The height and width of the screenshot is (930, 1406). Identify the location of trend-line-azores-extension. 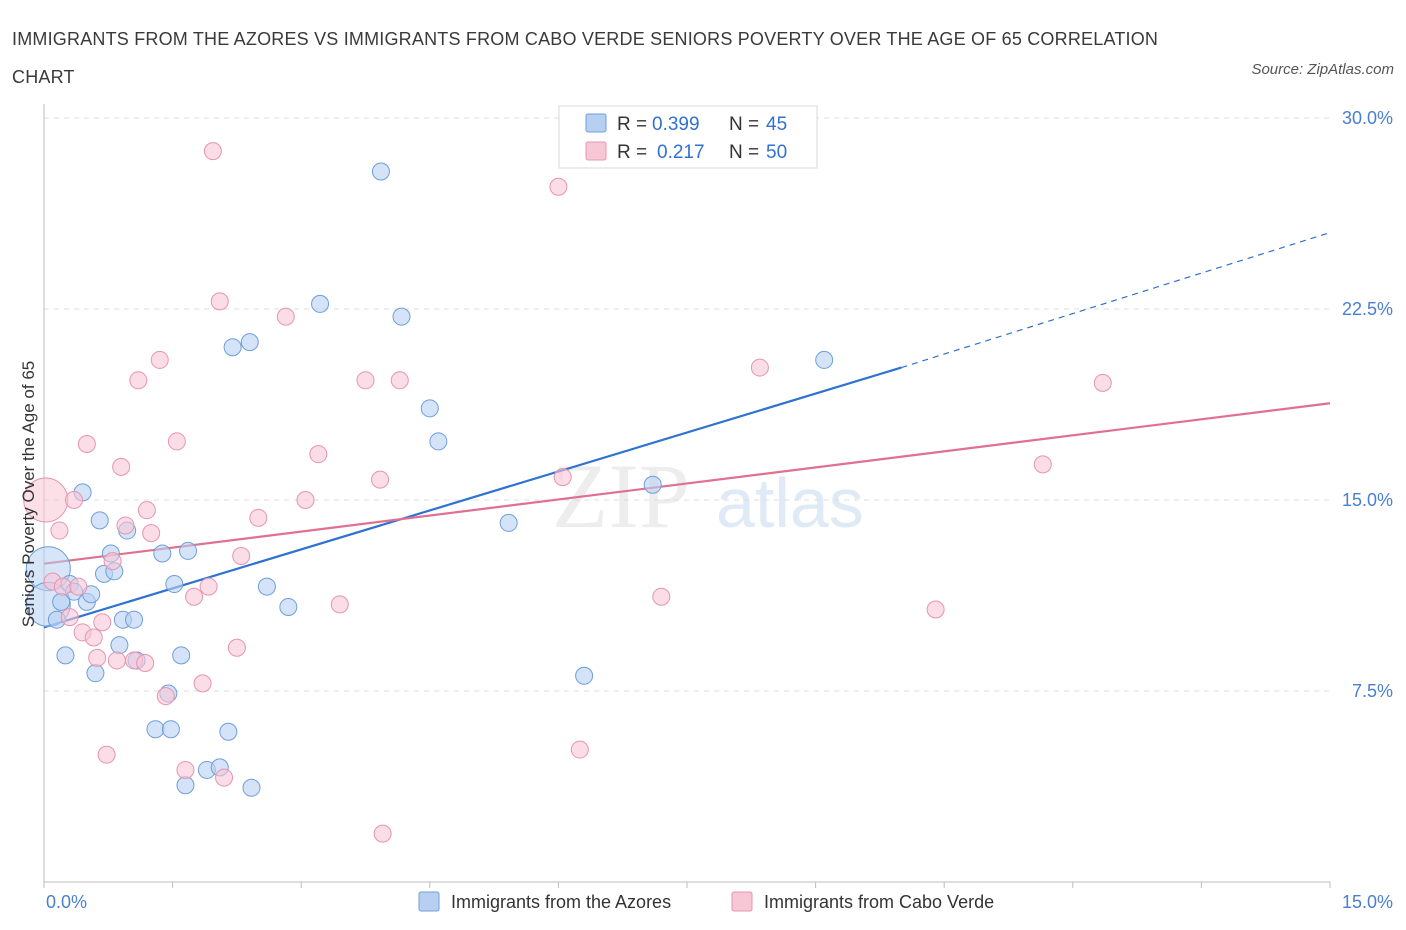
(1116, 300).